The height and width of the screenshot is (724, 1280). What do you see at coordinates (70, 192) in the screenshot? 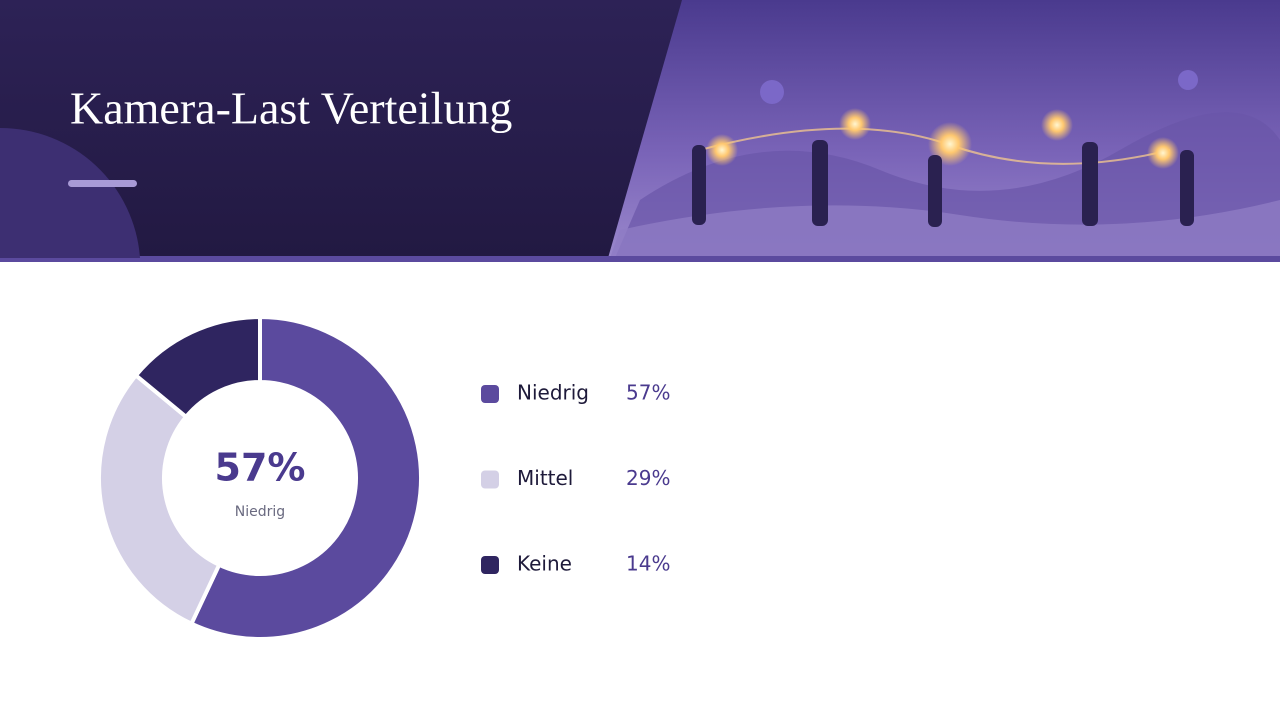
I see `corner-shape` at bounding box center [70, 192].